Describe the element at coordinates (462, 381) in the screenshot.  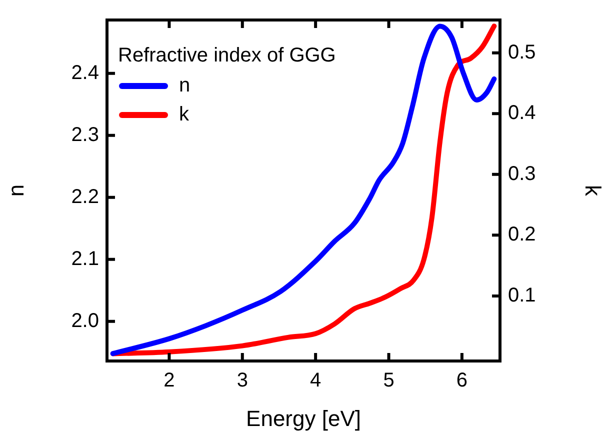
I see `x-tick-label: 6` at that location.